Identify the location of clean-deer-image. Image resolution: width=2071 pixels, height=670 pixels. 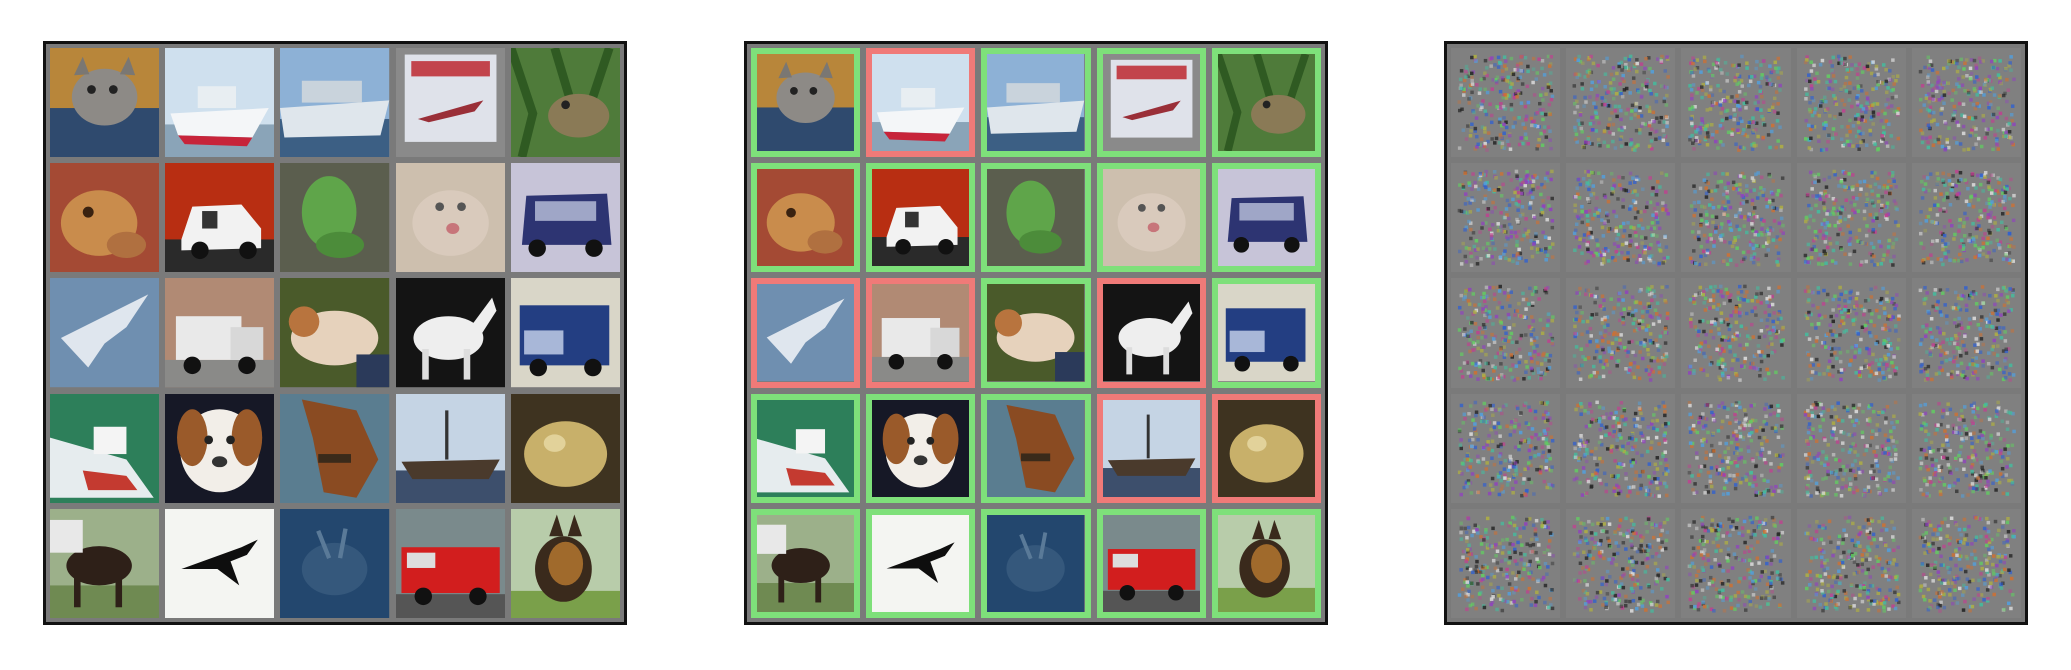
(335, 563).